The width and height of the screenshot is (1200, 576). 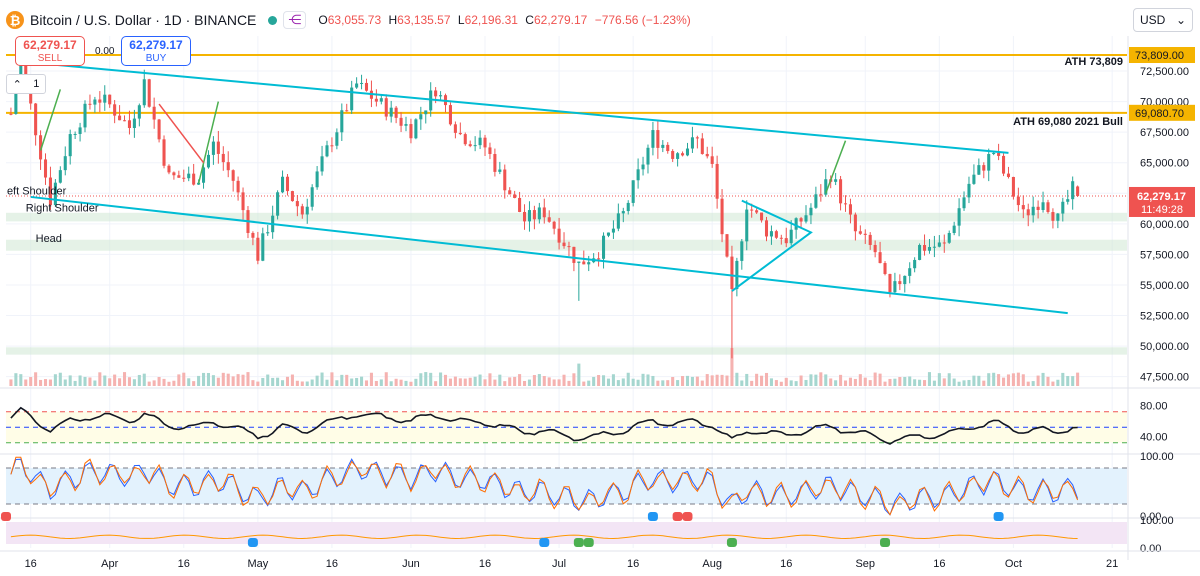 I want to click on sell-button: 62,279.17 SELL, so click(x=50, y=51).